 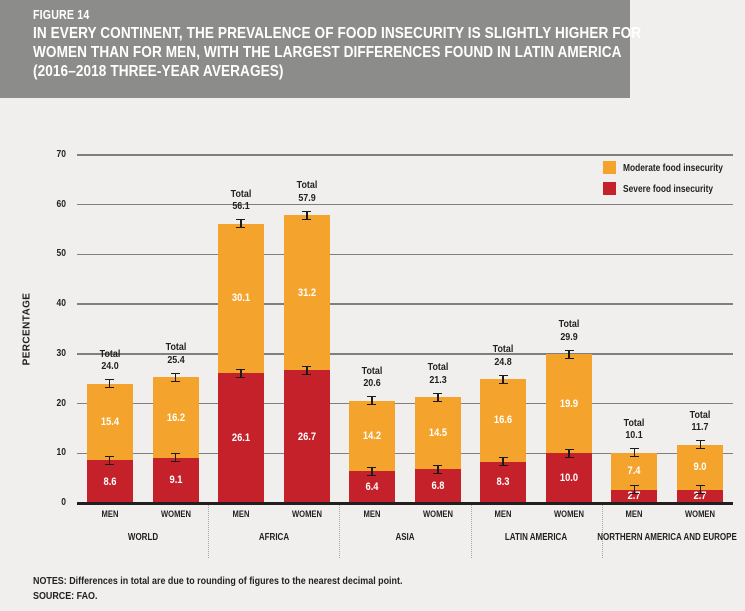 What do you see at coordinates (63, 502) in the screenshot?
I see `y-tick-label: 0` at bounding box center [63, 502].